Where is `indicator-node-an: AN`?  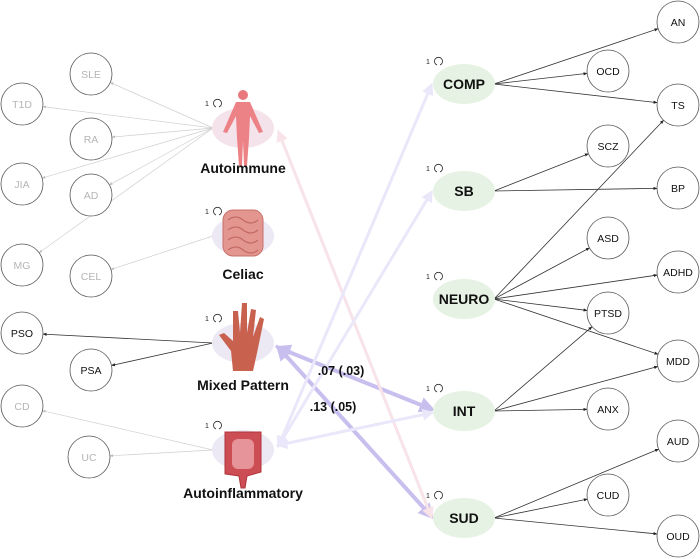
indicator-node-an: AN is located at coordinates (678, 22).